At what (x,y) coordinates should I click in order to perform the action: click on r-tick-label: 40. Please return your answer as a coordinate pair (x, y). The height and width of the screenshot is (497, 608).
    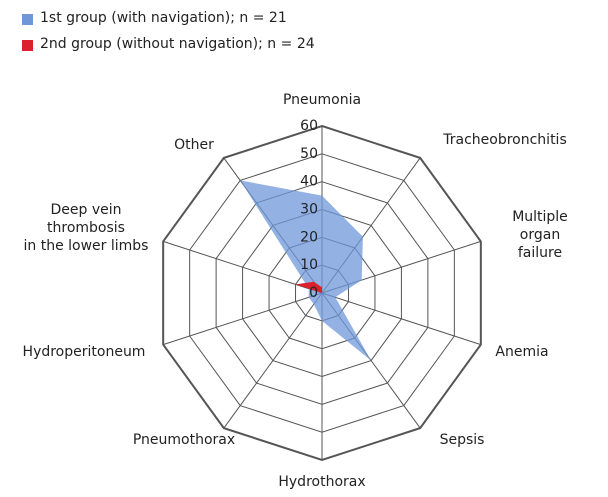
    Looking at the image, I should click on (309, 182).